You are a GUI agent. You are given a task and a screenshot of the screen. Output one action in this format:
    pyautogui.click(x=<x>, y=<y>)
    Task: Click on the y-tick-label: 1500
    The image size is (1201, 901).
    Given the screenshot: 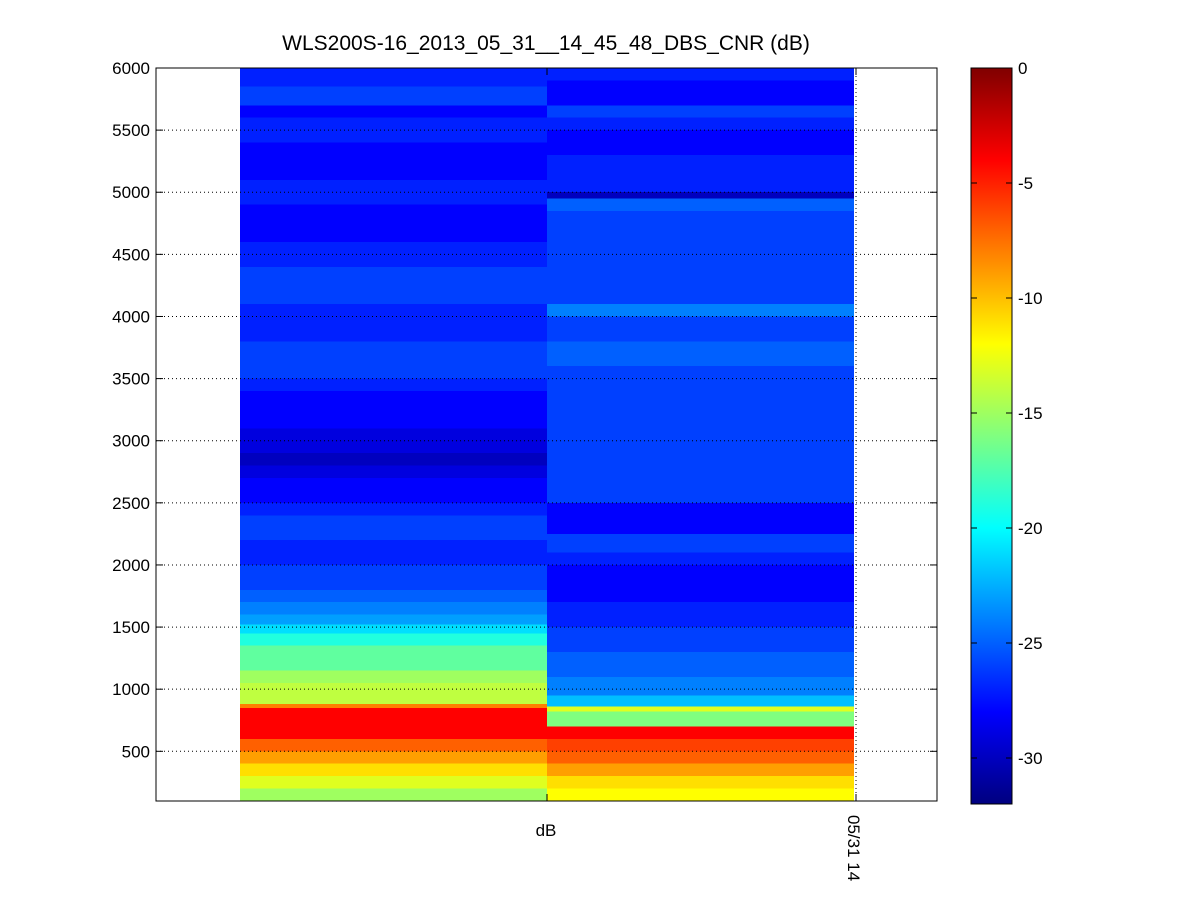 What is the action you would take?
    pyautogui.click(x=131, y=627)
    